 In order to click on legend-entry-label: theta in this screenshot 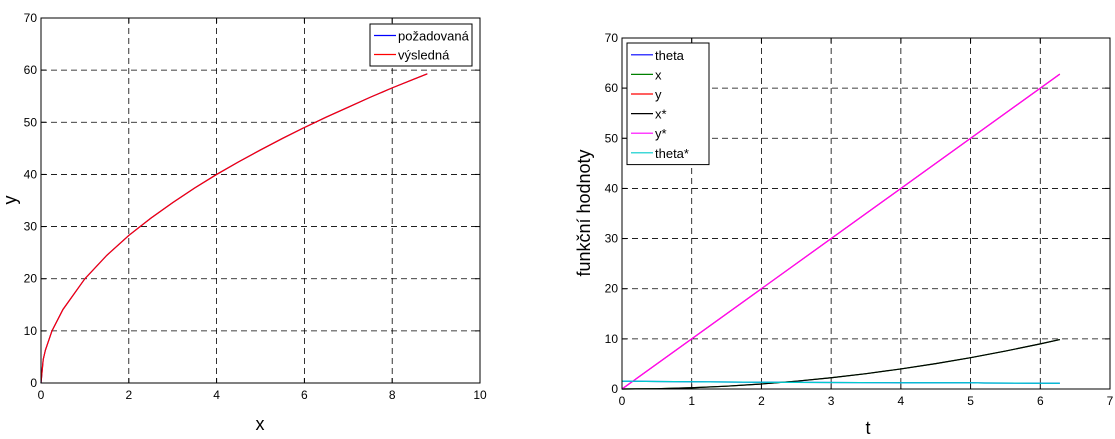, I will do `click(670, 55)`.